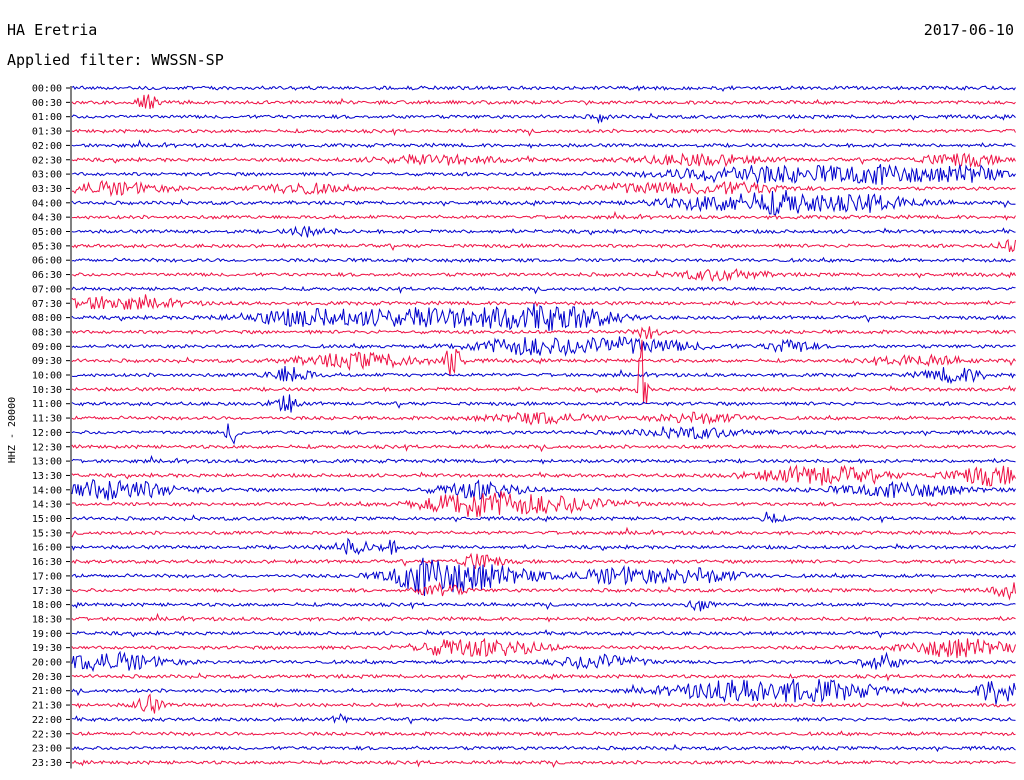 The image size is (1024, 780). Describe the element at coordinates (47, 361) in the screenshot. I see `row-time-label: 09:30` at that location.